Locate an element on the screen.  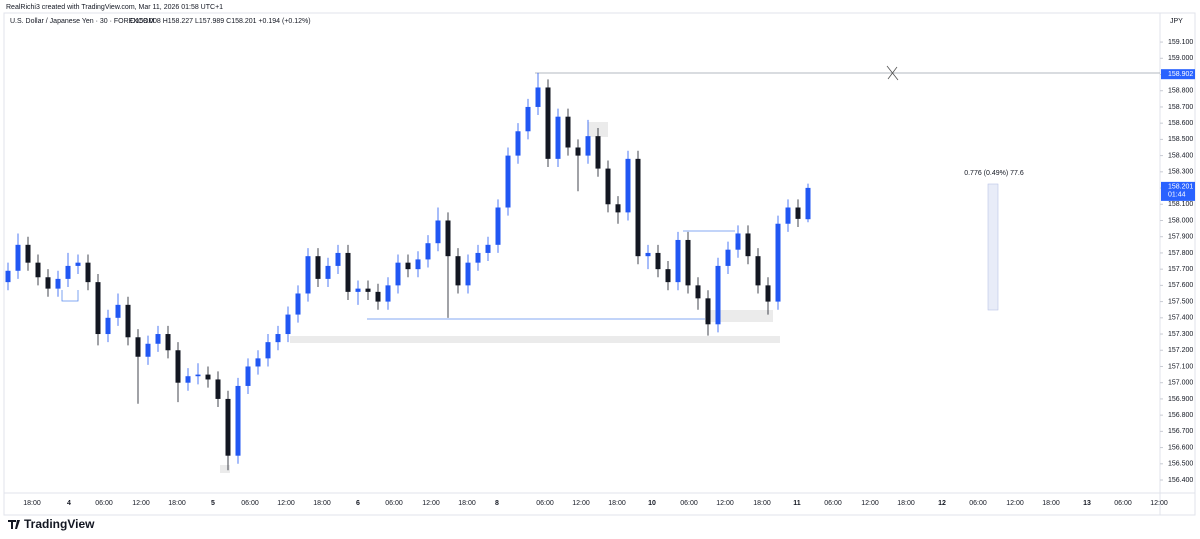
y-tick-label: 156.600 is located at coordinates (1180, 447).